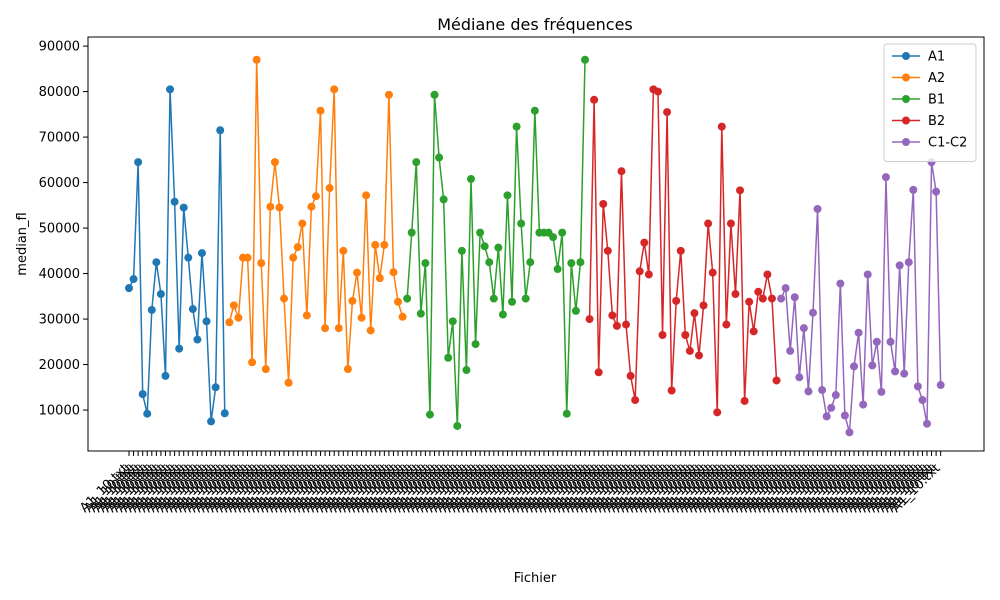  What do you see at coordinates (177, 255) in the screenshot?
I see `series-a1` at bounding box center [177, 255].